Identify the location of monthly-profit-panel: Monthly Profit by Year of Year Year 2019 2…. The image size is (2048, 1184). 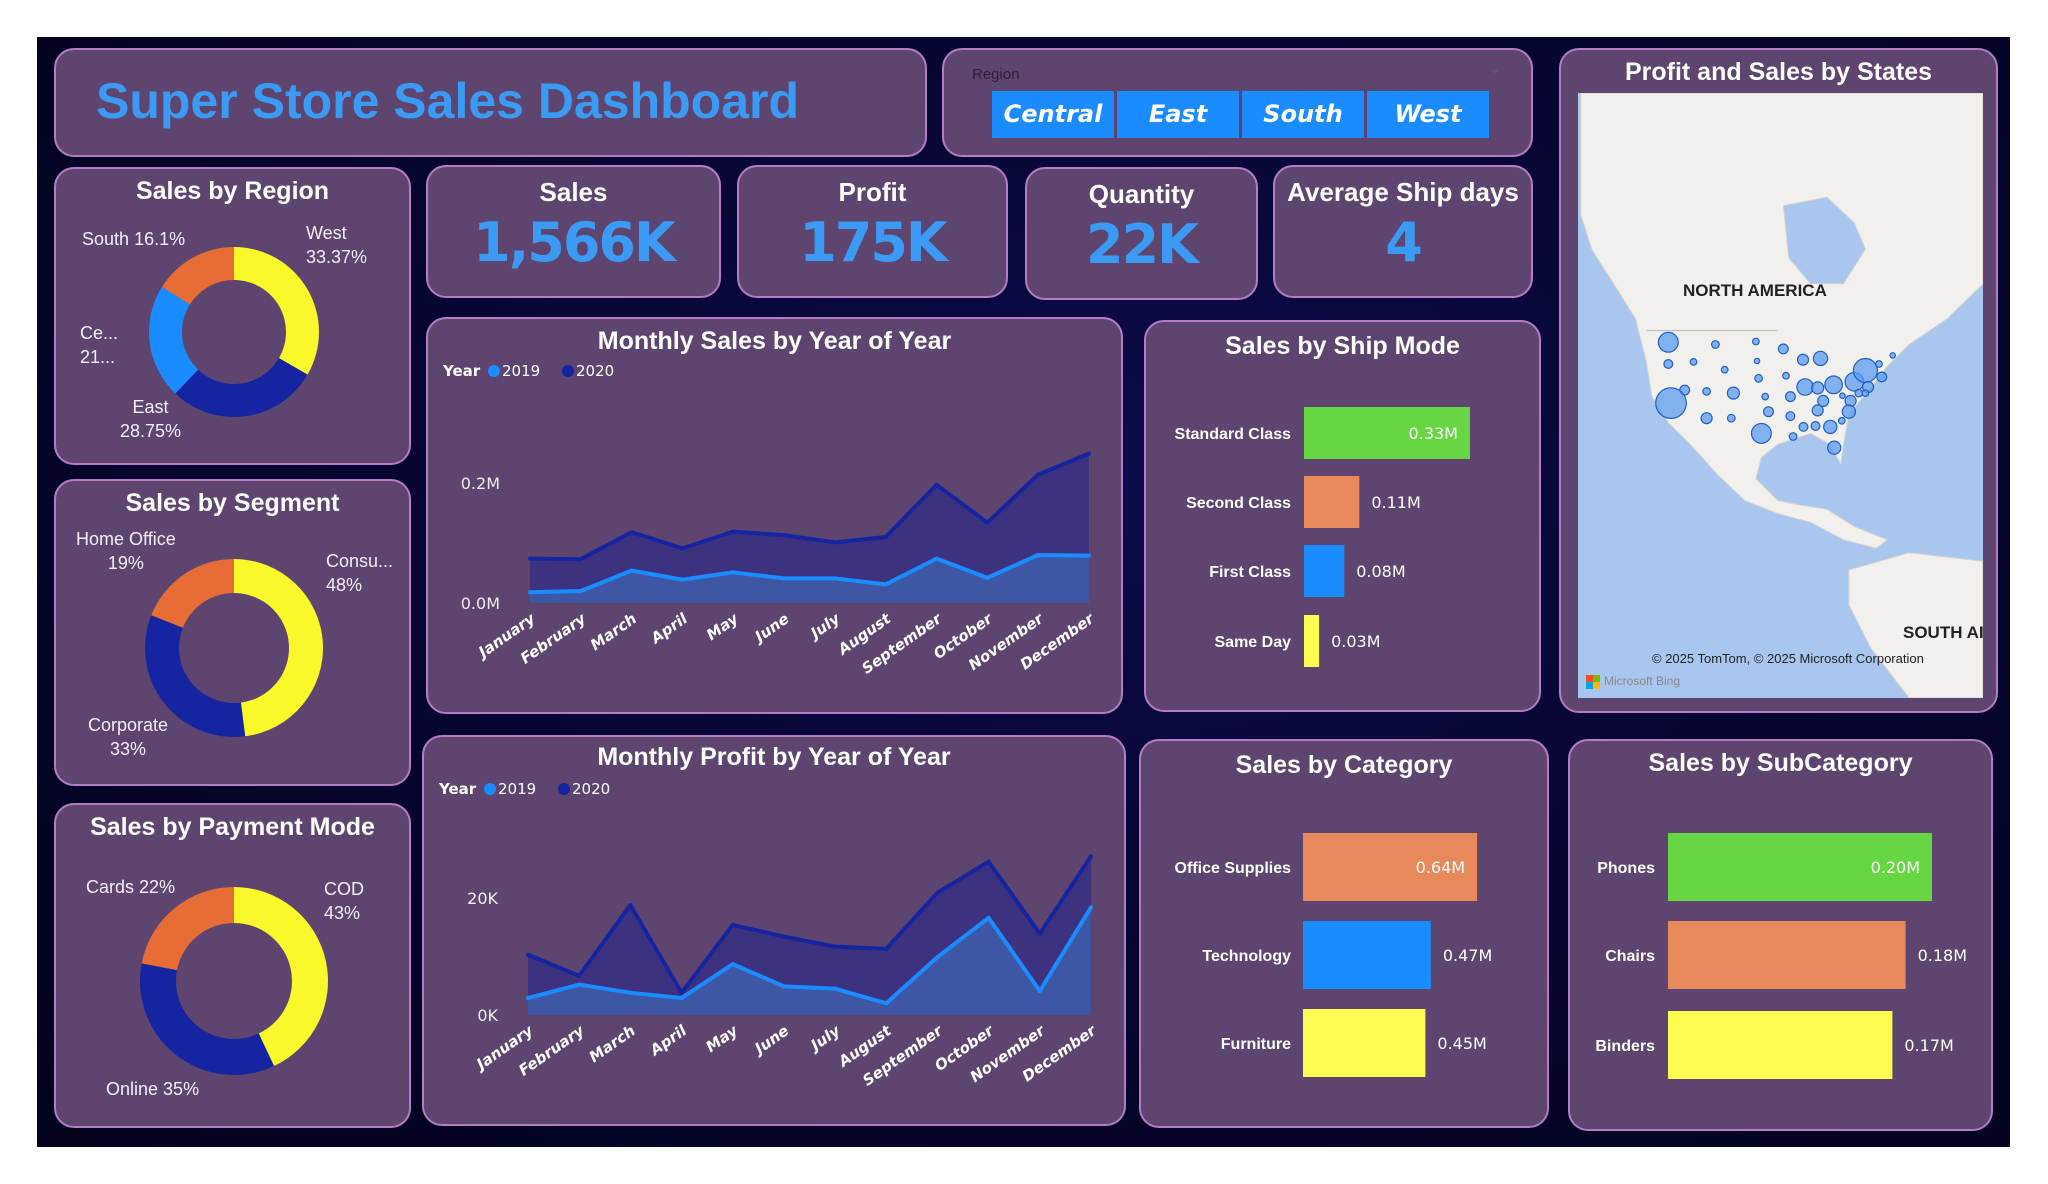
(774, 930).